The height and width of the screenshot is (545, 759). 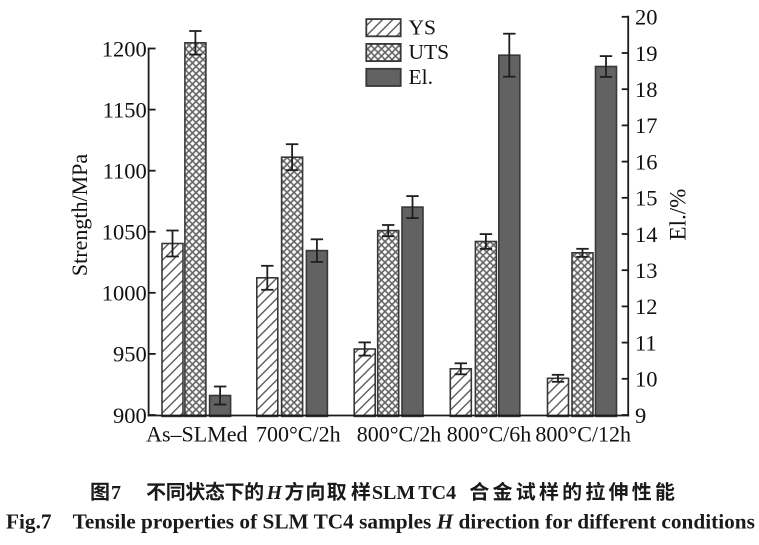 I want to click on svg-text: 1100, so click(x=125, y=171).